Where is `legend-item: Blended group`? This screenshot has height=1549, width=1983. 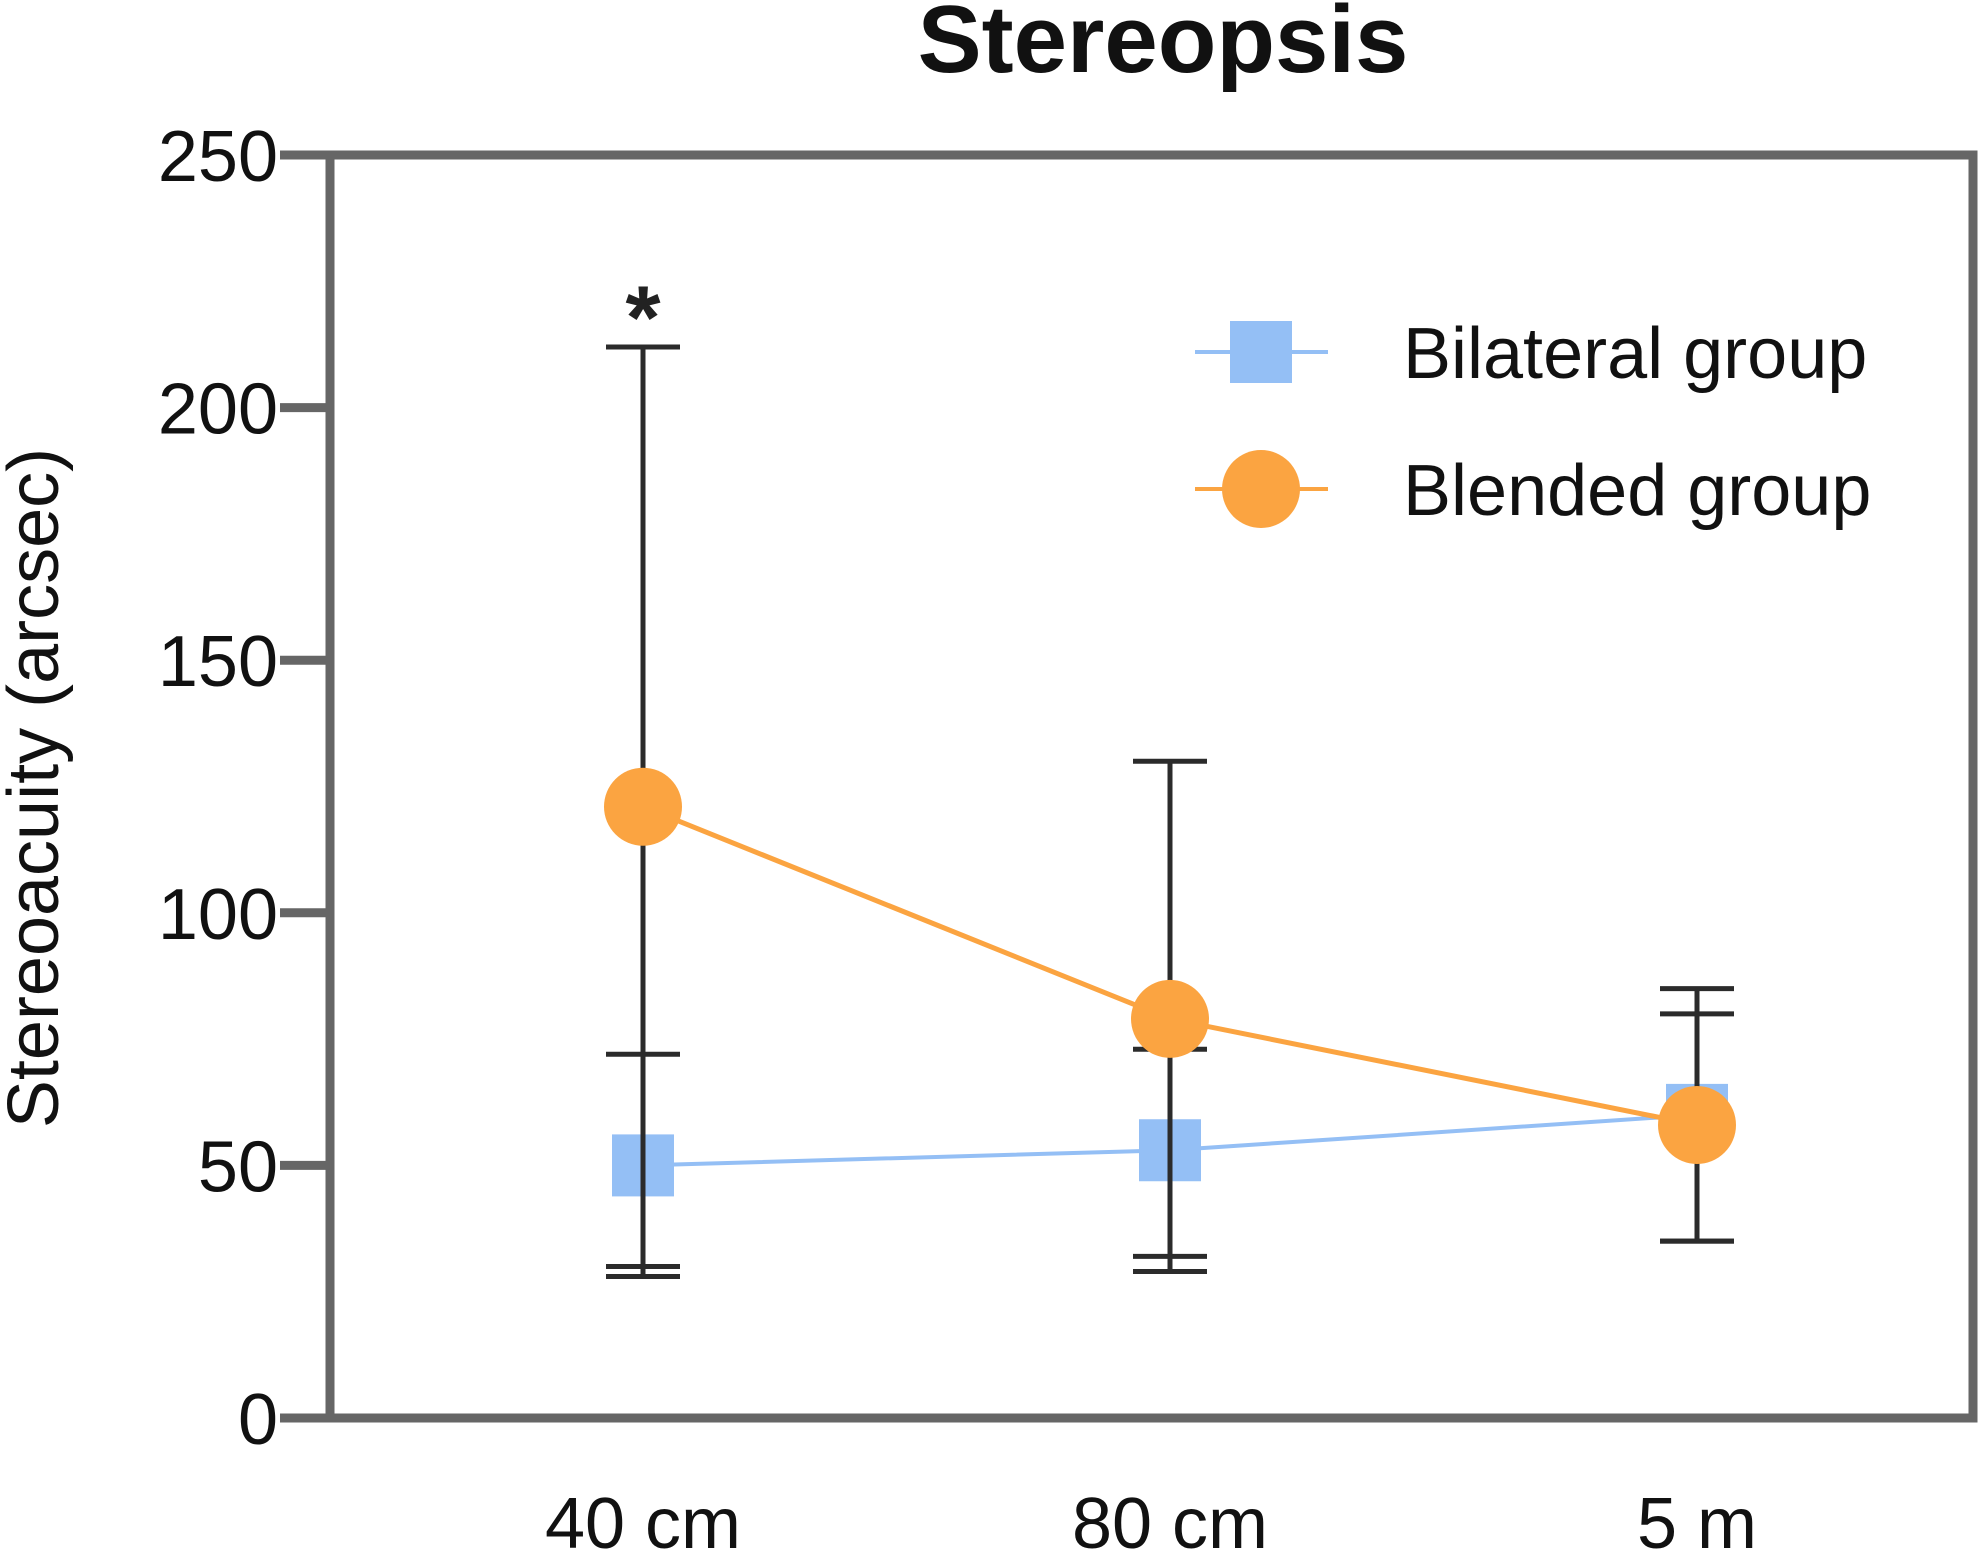
legend-item: Blended group is located at coordinates (1533, 490).